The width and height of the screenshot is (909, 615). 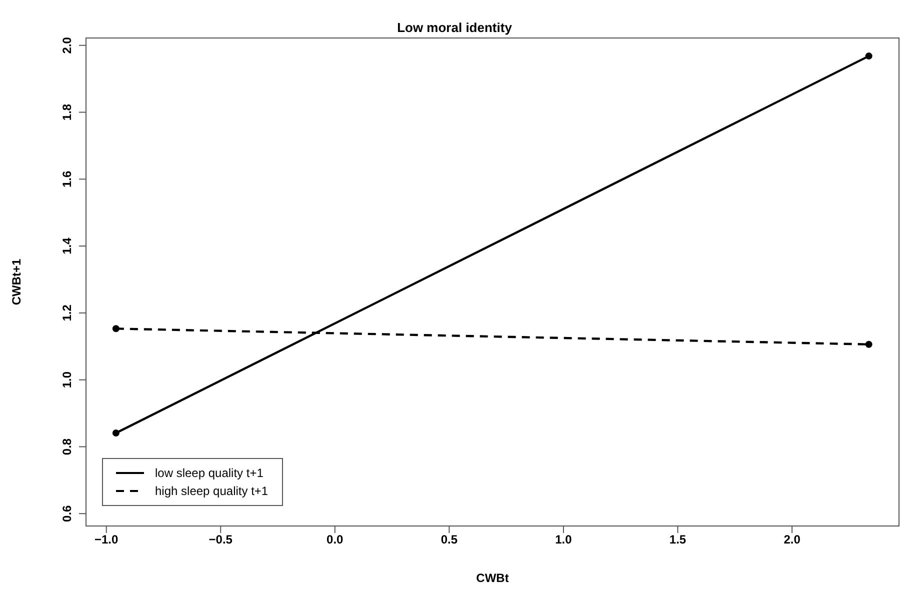 I want to click on y-tick-label: 1.4, so click(x=67, y=245).